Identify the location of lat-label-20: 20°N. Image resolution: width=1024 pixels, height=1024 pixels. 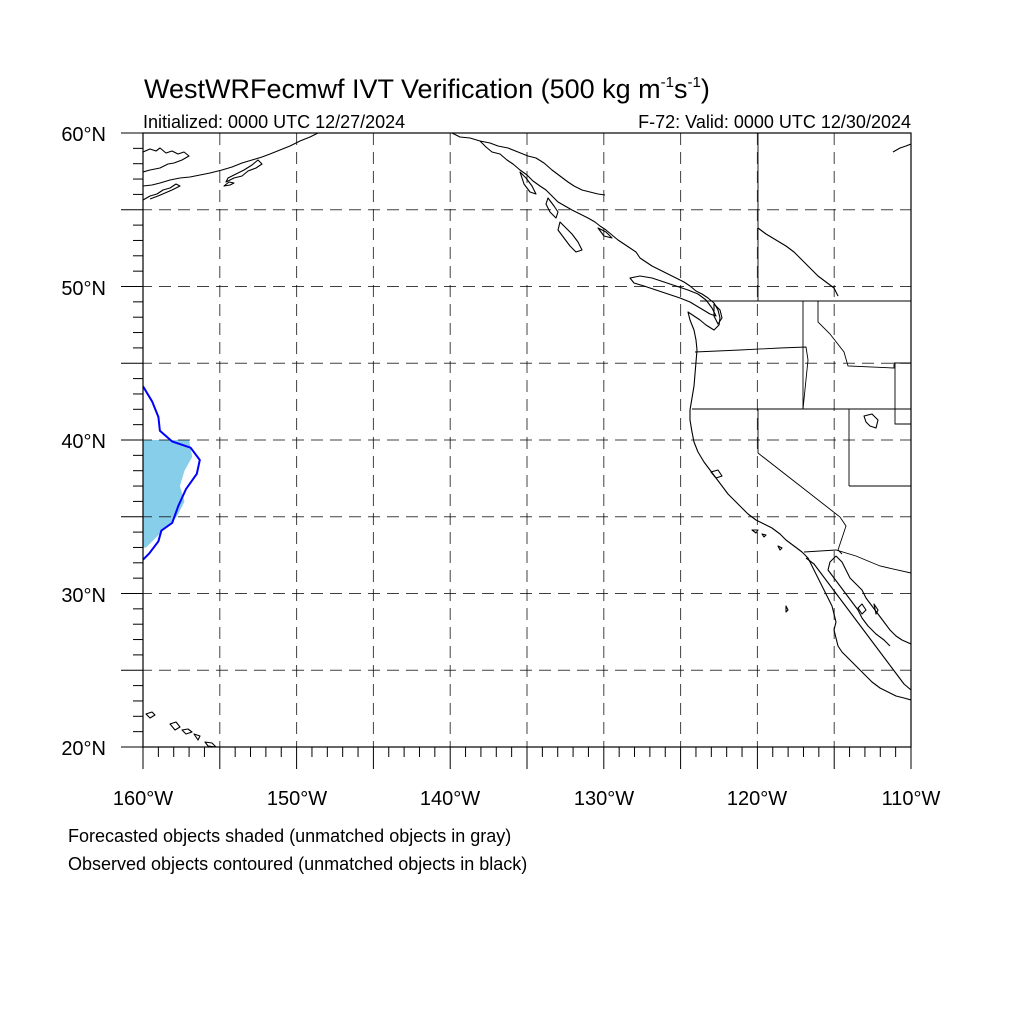
(83, 749).